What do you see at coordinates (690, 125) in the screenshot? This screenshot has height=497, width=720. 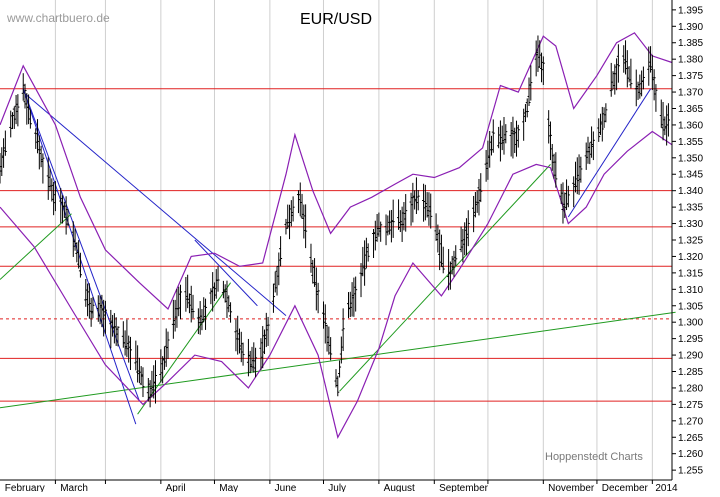 I see `y-tick-label: 1.360` at bounding box center [690, 125].